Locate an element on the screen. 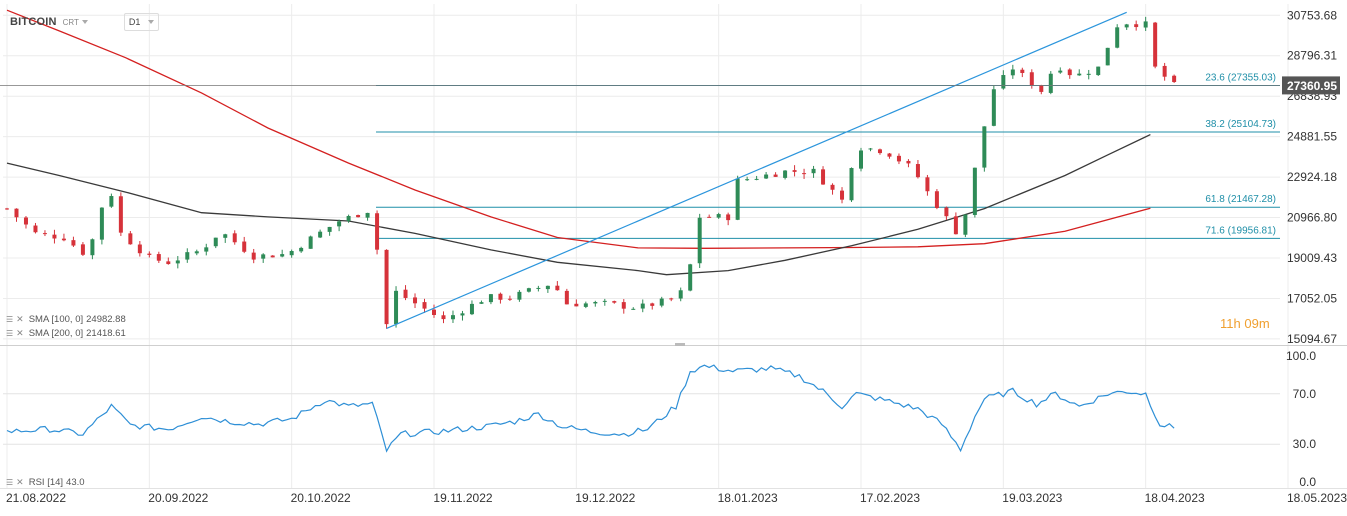  time-tick-label: 21.08.2022 is located at coordinates (36, 498).